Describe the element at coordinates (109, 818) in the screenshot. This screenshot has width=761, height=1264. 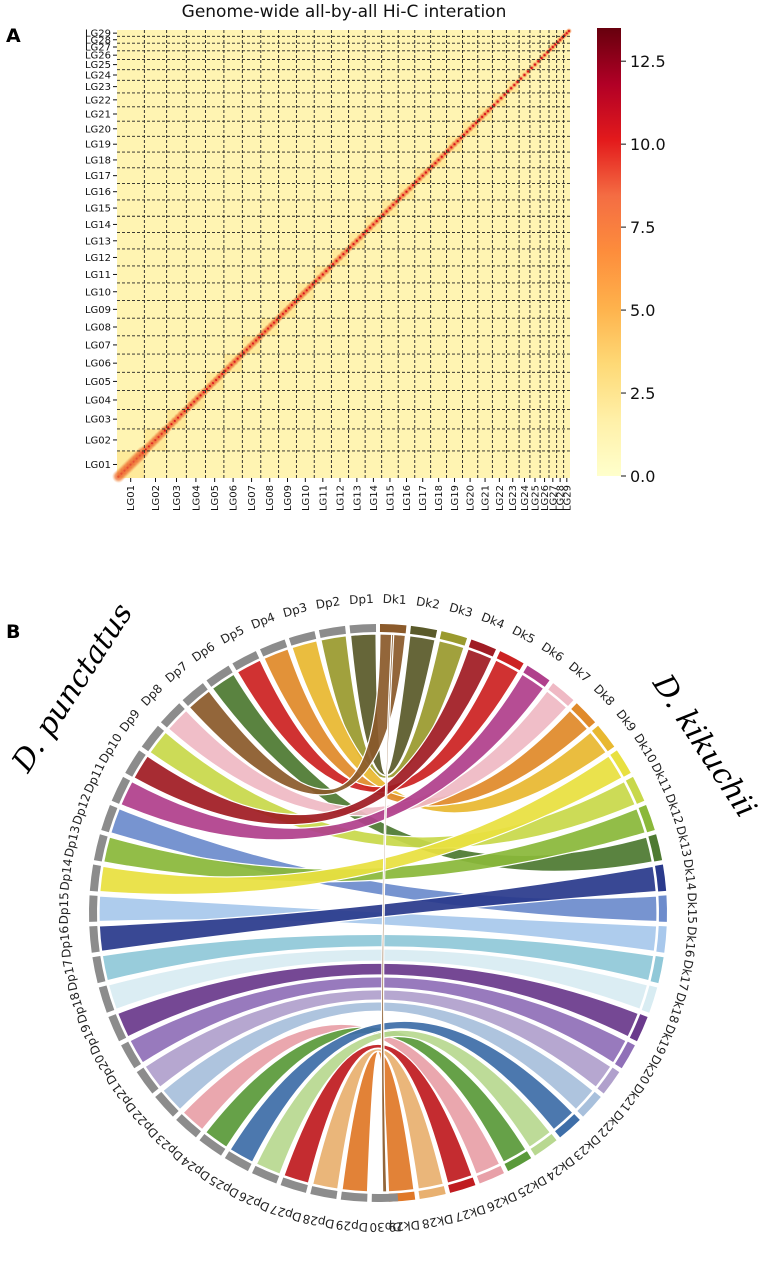
I see `segment-Dp12` at that location.